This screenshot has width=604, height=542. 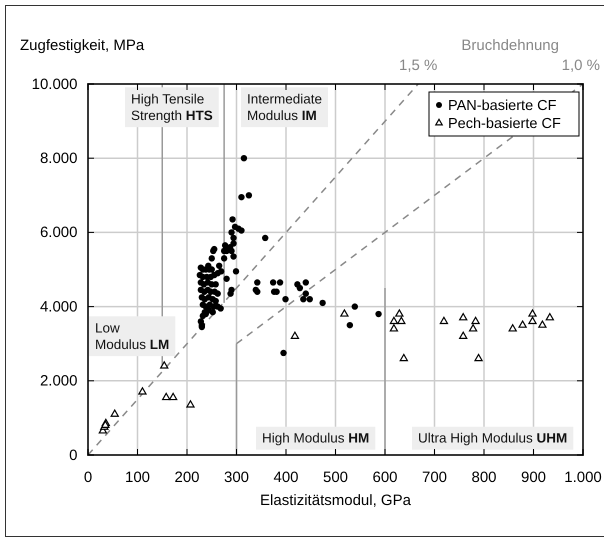 I want to click on annotation: 1,5 %, so click(x=418, y=65).